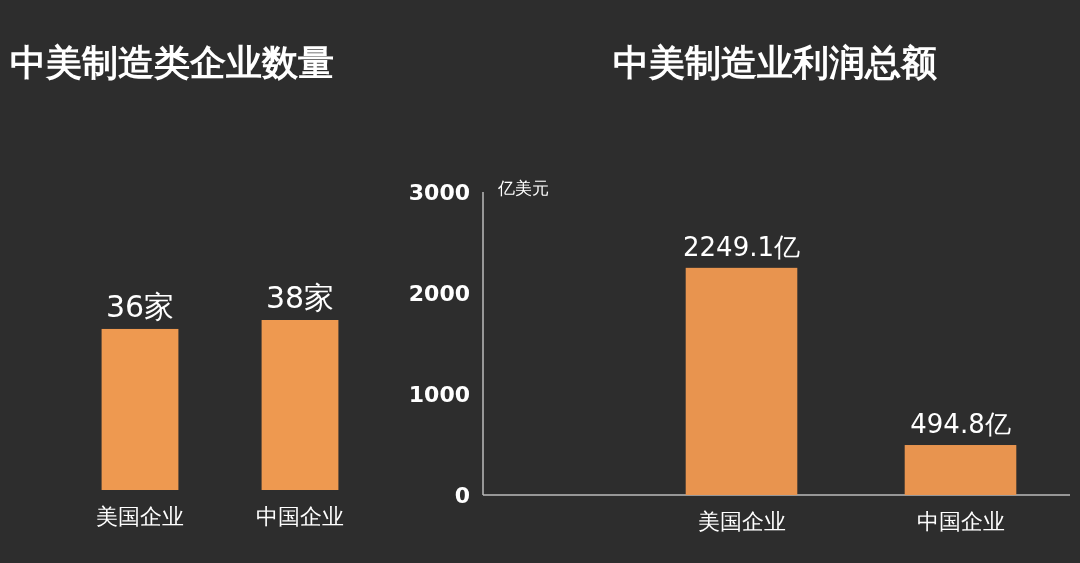 Image resolution: width=1080 pixels, height=563 pixels. What do you see at coordinates (140, 306) in the screenshot?
I see `data-label: 36家` at bounding box center [140, 306].